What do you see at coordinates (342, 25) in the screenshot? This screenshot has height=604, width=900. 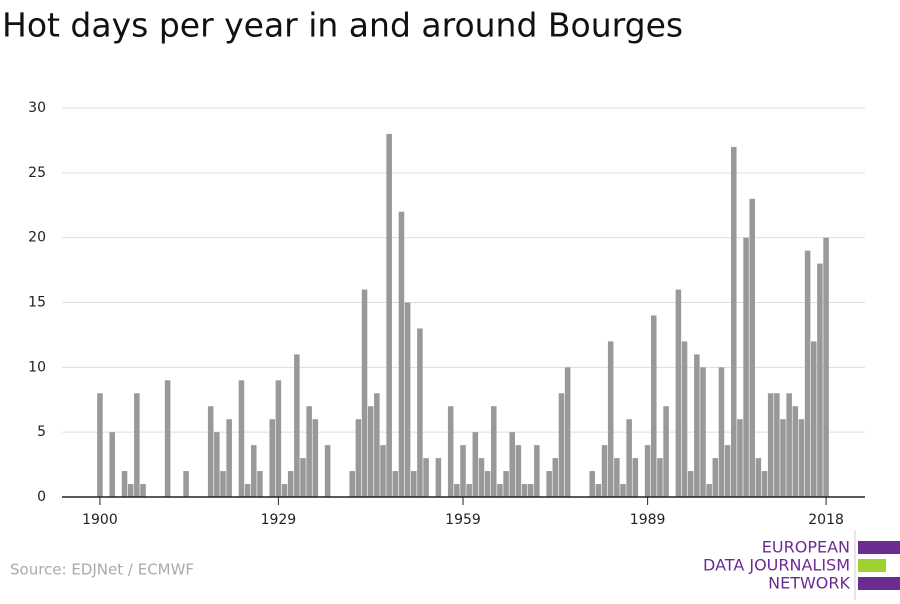 I see `chart-title: Hot days per year in and around Bourges` at bounding box center [342, 25].